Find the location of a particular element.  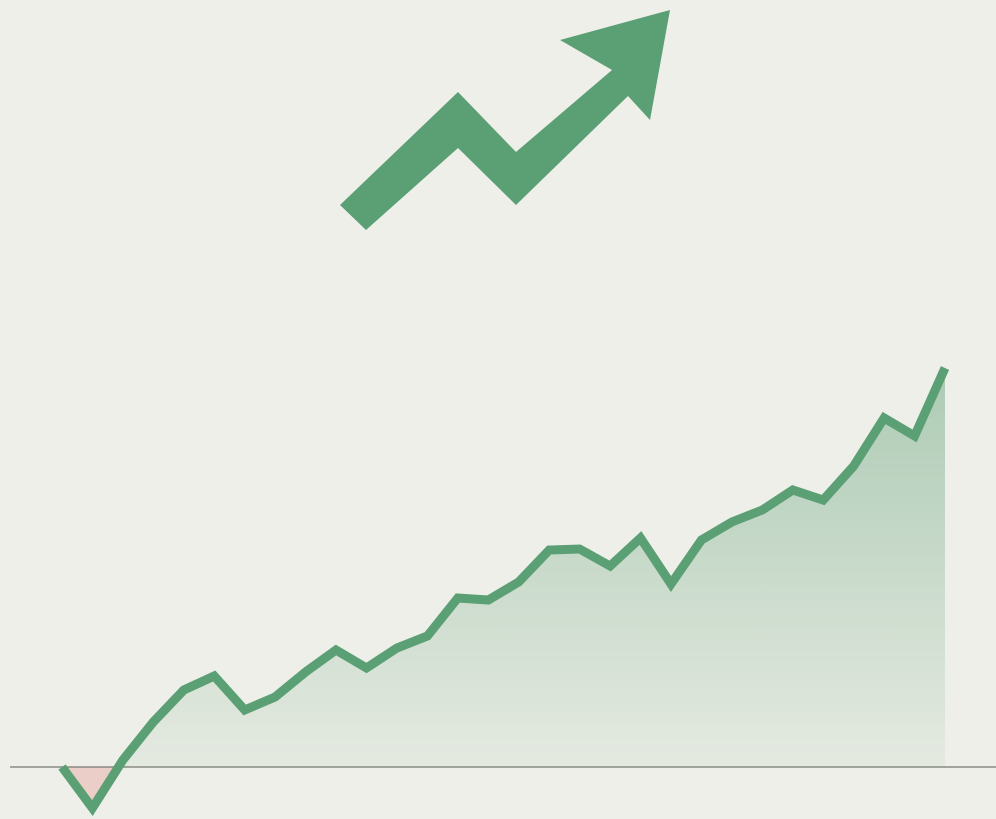

trend-arrow is located at coordinates (505, 120).